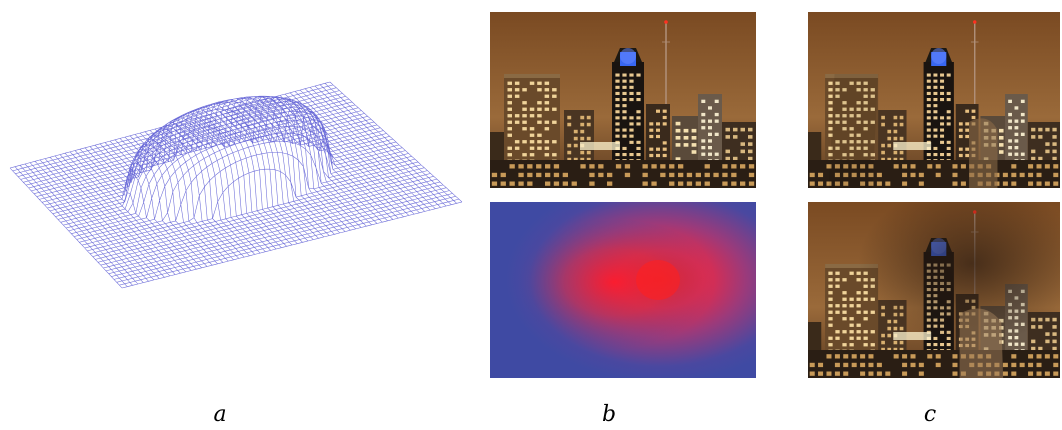 This screenshot has width=1062, height=430. I want to click on panel-b-heatmap, so click(623, 290).